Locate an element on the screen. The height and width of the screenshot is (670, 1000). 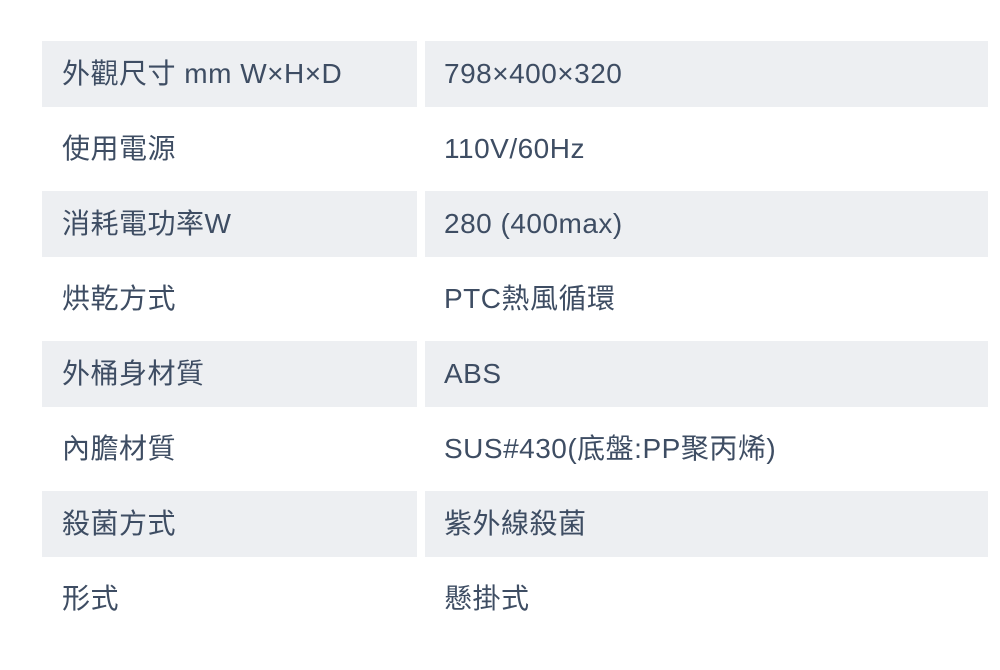
spec-label-cell: 殺菌方式 is located at coordinates (229, 524).